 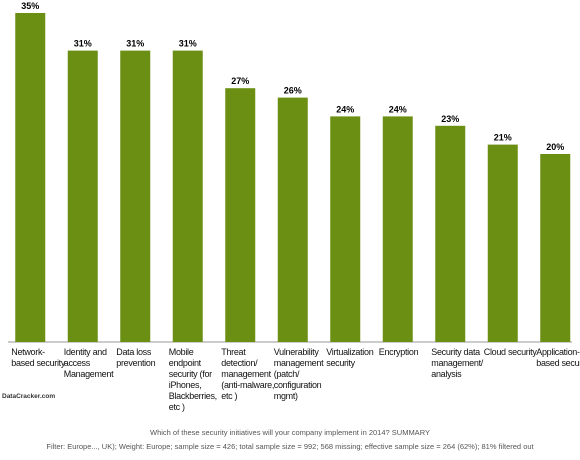 I want to click on value-label: 27%, so click(x=240, y=81).